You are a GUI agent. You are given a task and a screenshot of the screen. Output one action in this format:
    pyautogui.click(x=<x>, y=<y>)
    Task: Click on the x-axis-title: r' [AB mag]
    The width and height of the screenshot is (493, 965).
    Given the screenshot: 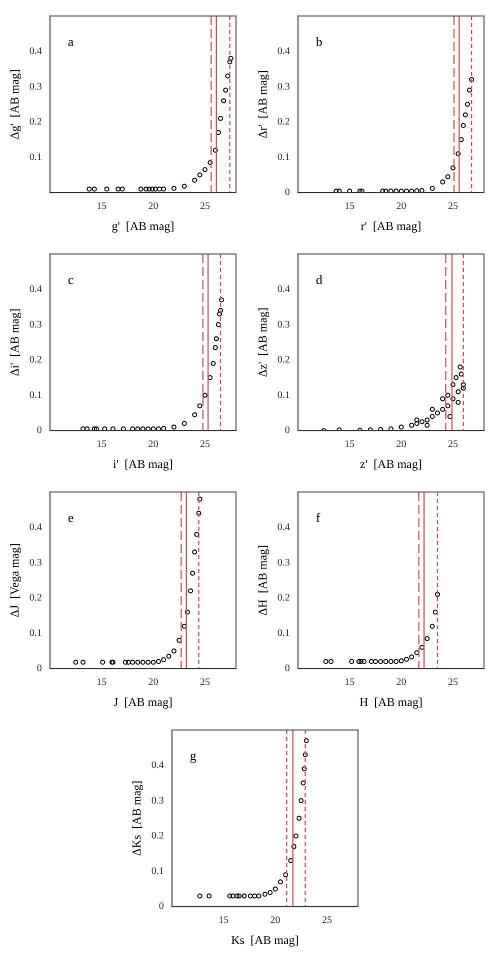 What is the action you would take?
    pyautogui.click(x=391, y=225)
    